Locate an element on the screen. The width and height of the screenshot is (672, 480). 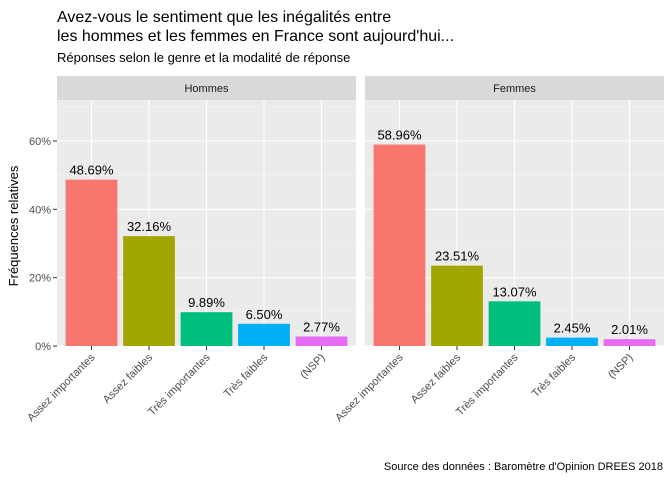
y-tick-label: 0% is located at coordinates (43, 347).